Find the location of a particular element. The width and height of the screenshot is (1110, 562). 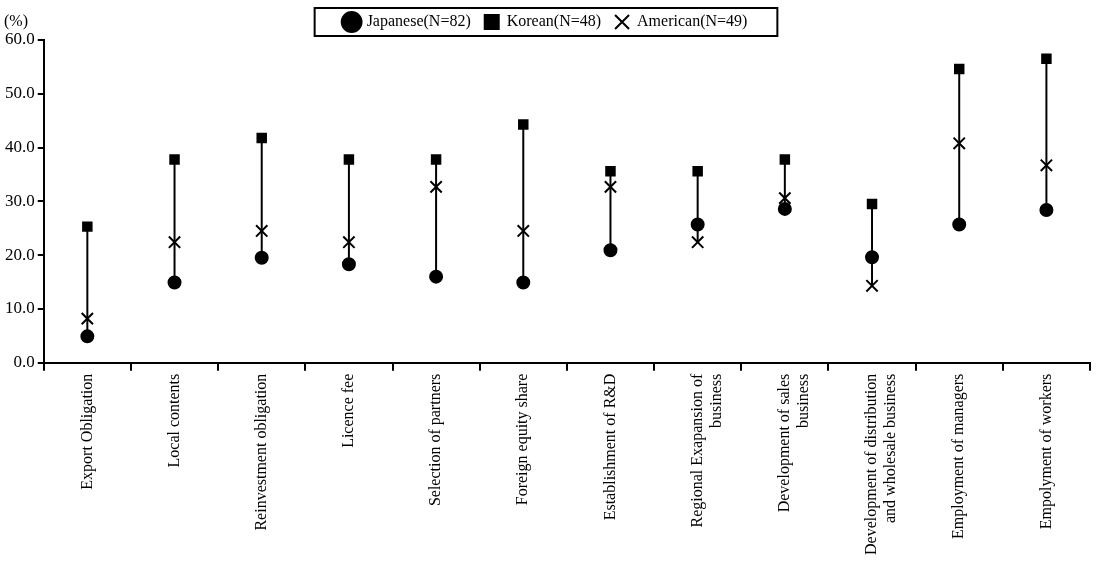

y-axis-title: (%) is located at coordinates (16, 21).